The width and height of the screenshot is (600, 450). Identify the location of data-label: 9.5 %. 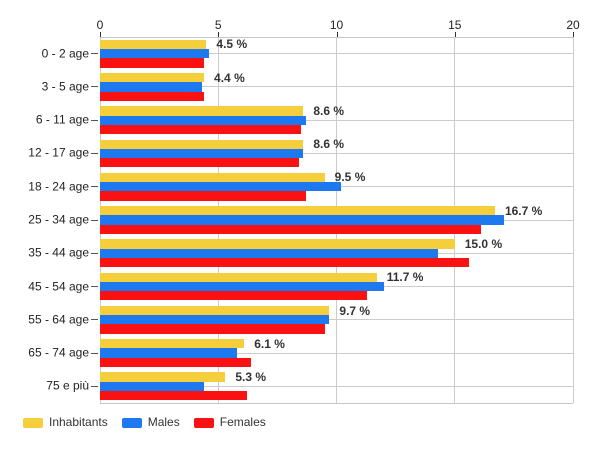
(350, 177).